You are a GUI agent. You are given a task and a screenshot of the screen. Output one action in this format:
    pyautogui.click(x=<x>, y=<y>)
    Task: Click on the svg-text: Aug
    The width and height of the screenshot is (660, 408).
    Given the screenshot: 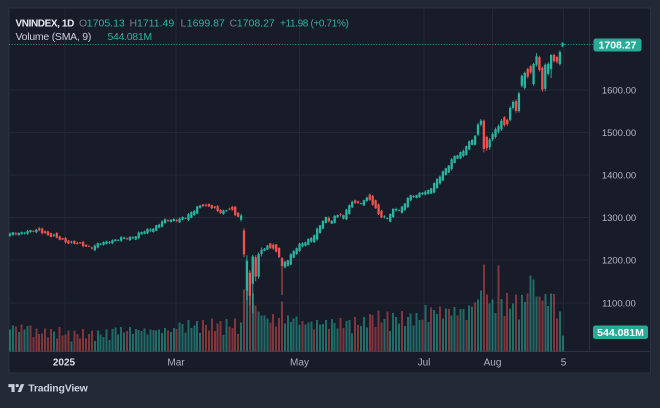 What is the action you would take?
    pyautogui.click(x=493, y=363)
    